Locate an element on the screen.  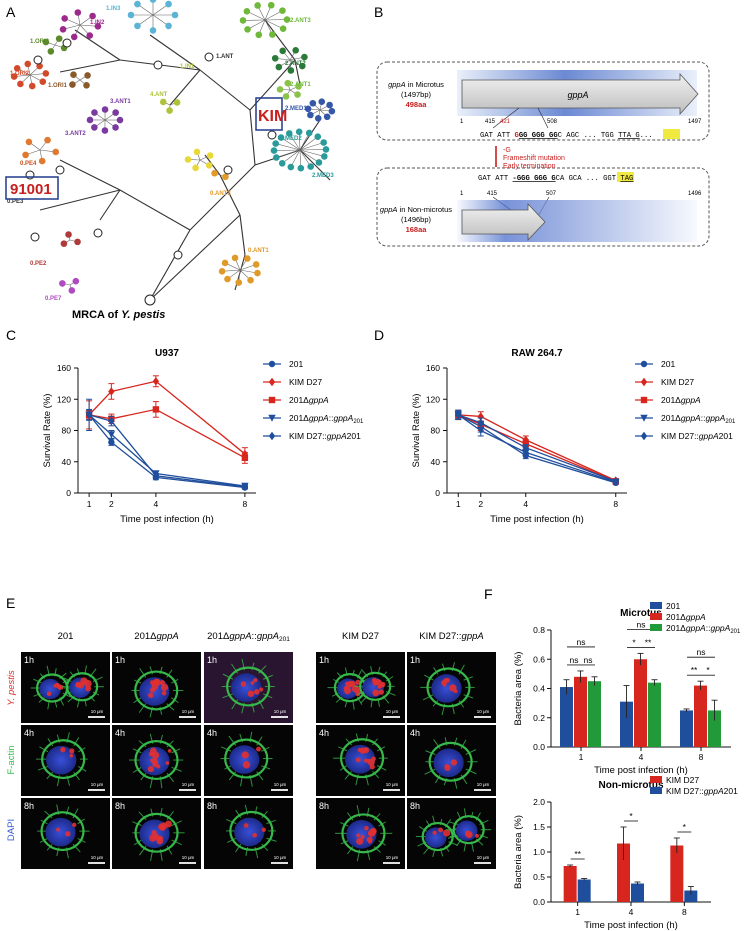
clade-label: 2.ANT3 is located at coordinates (300, 21).